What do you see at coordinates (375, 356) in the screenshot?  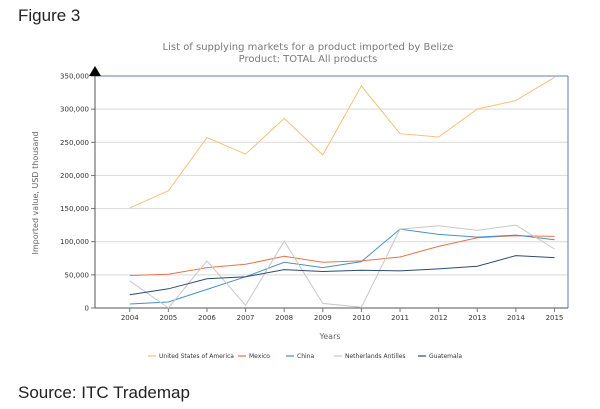 I see `legend-label: Netherlands Antilles` at bounding box center [375, 356].